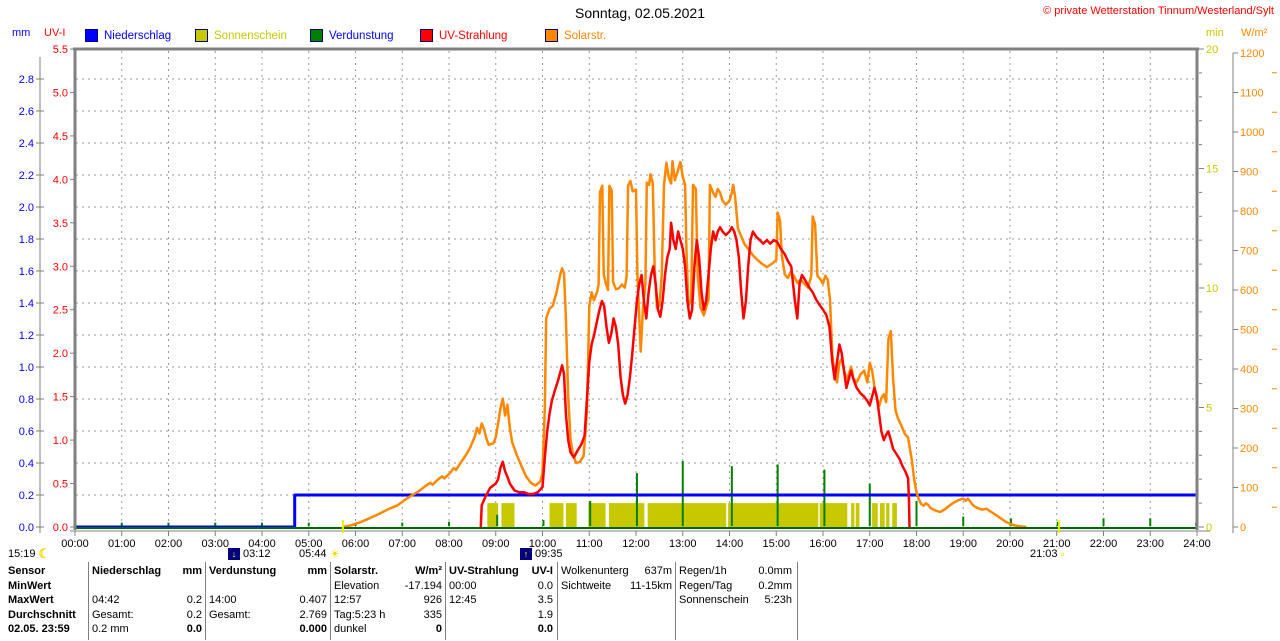 Image resolution: width=1280 pixels, height=641 pixels. I want to click on svg-text: 06:00, so click(356, 544).